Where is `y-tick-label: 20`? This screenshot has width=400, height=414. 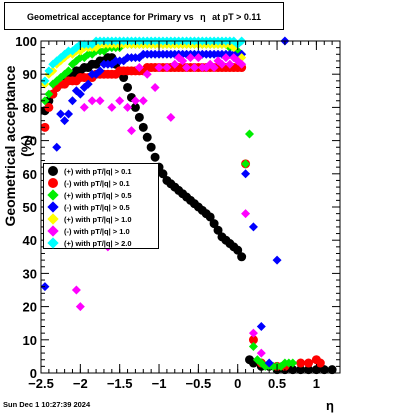
y-tick-label: 20 is located at coordinates (30, 307).